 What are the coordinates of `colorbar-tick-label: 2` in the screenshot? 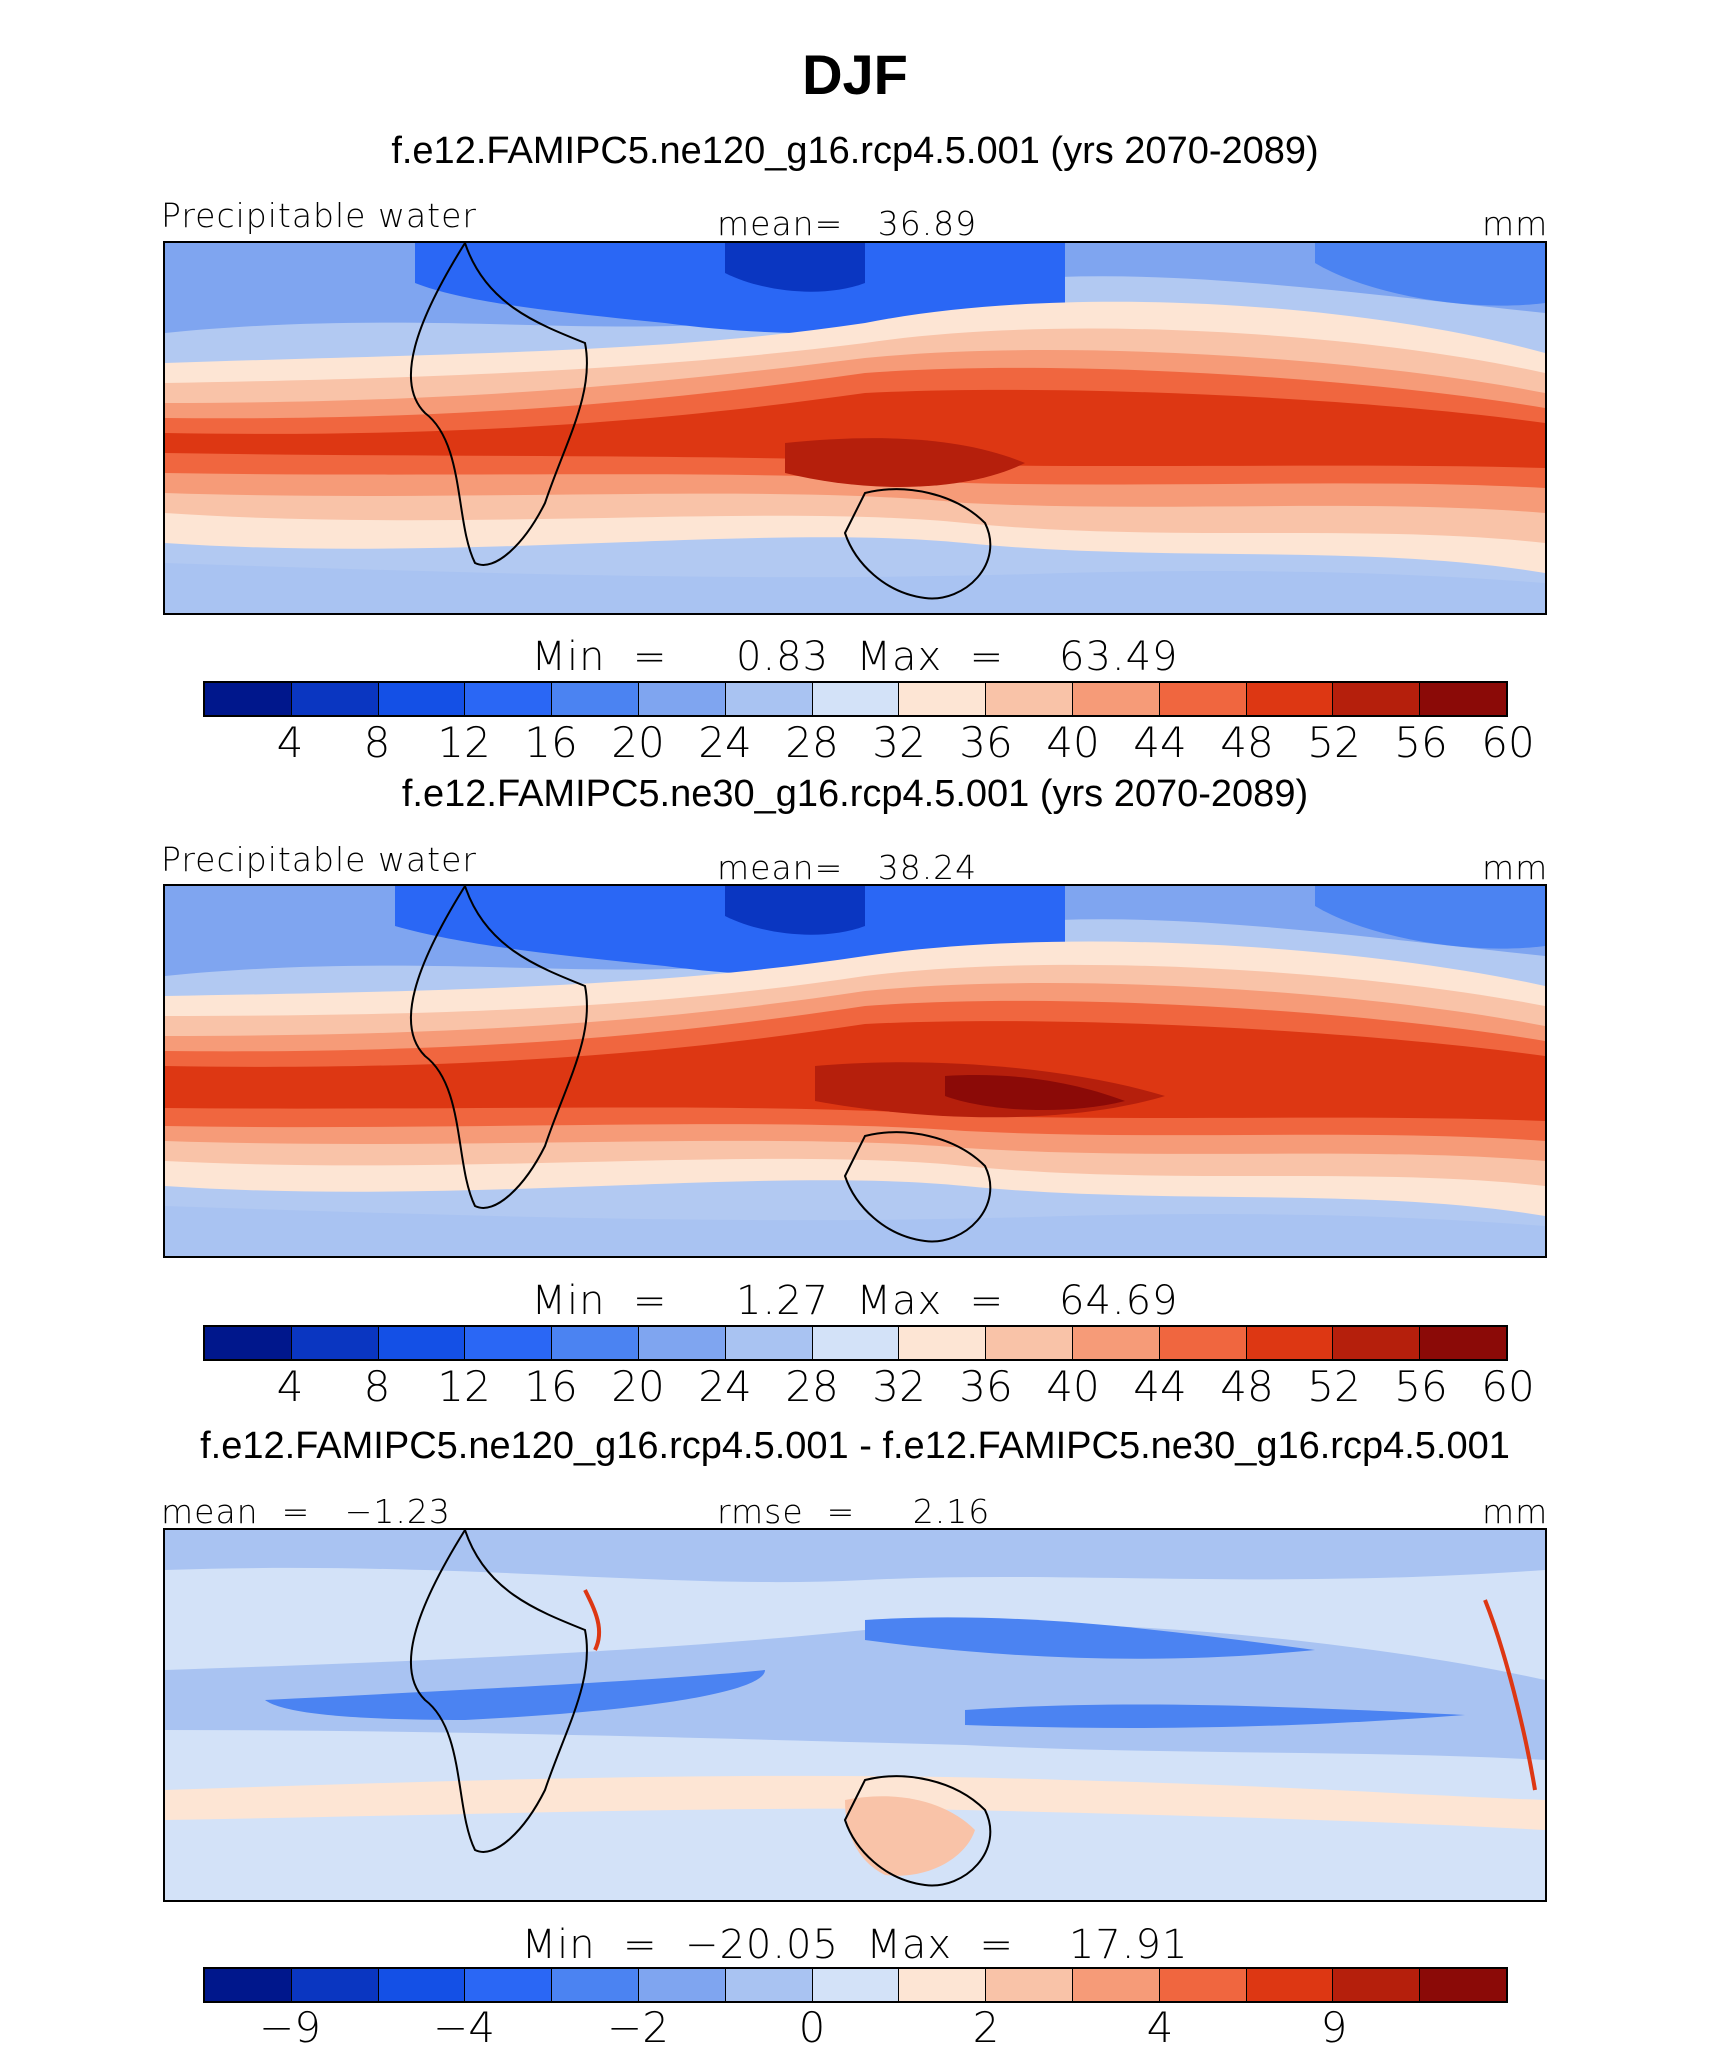 It's located at (986, 2027).